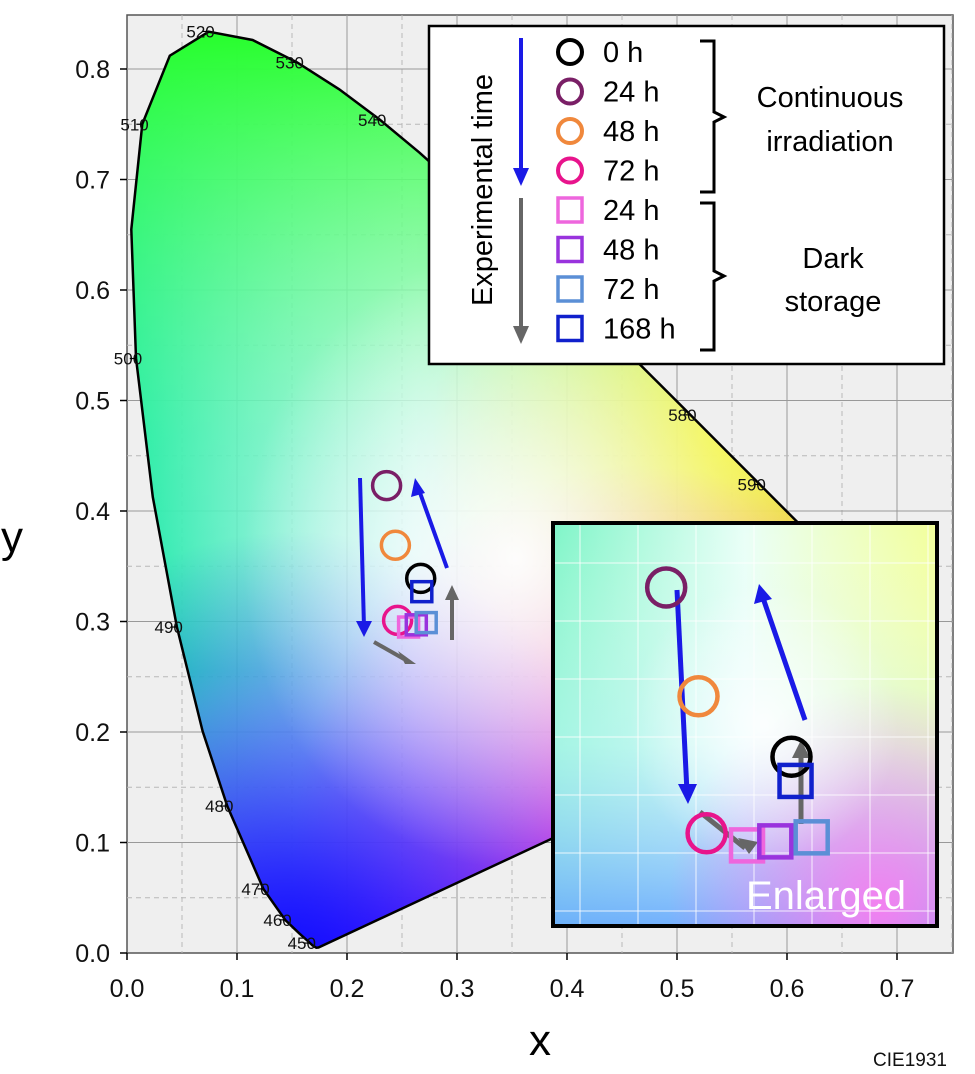 Image resolution: width=975 pixels, height=1074 pixels. I want to click on x-tick-label: 0.4, so click(567, 989).